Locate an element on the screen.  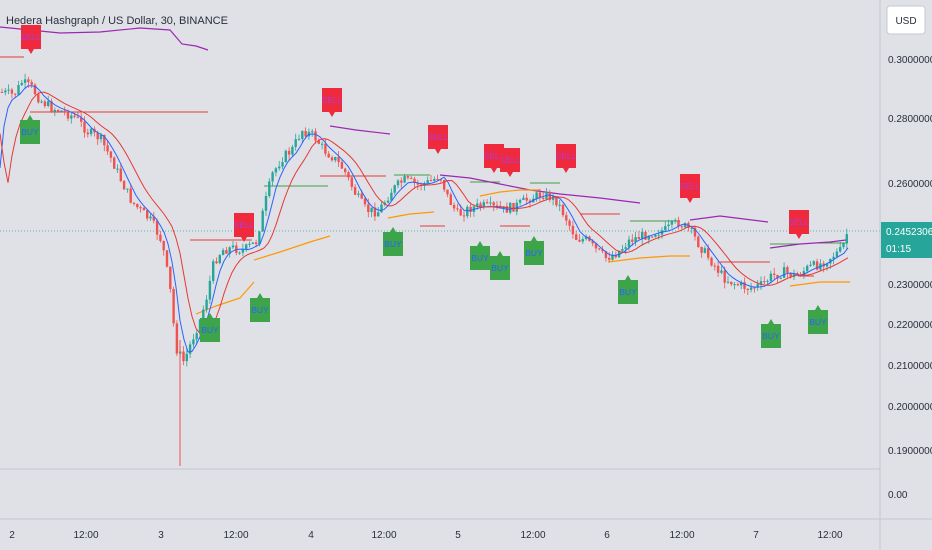
x-tick-label: 3 is located at coordinates (161, 535).